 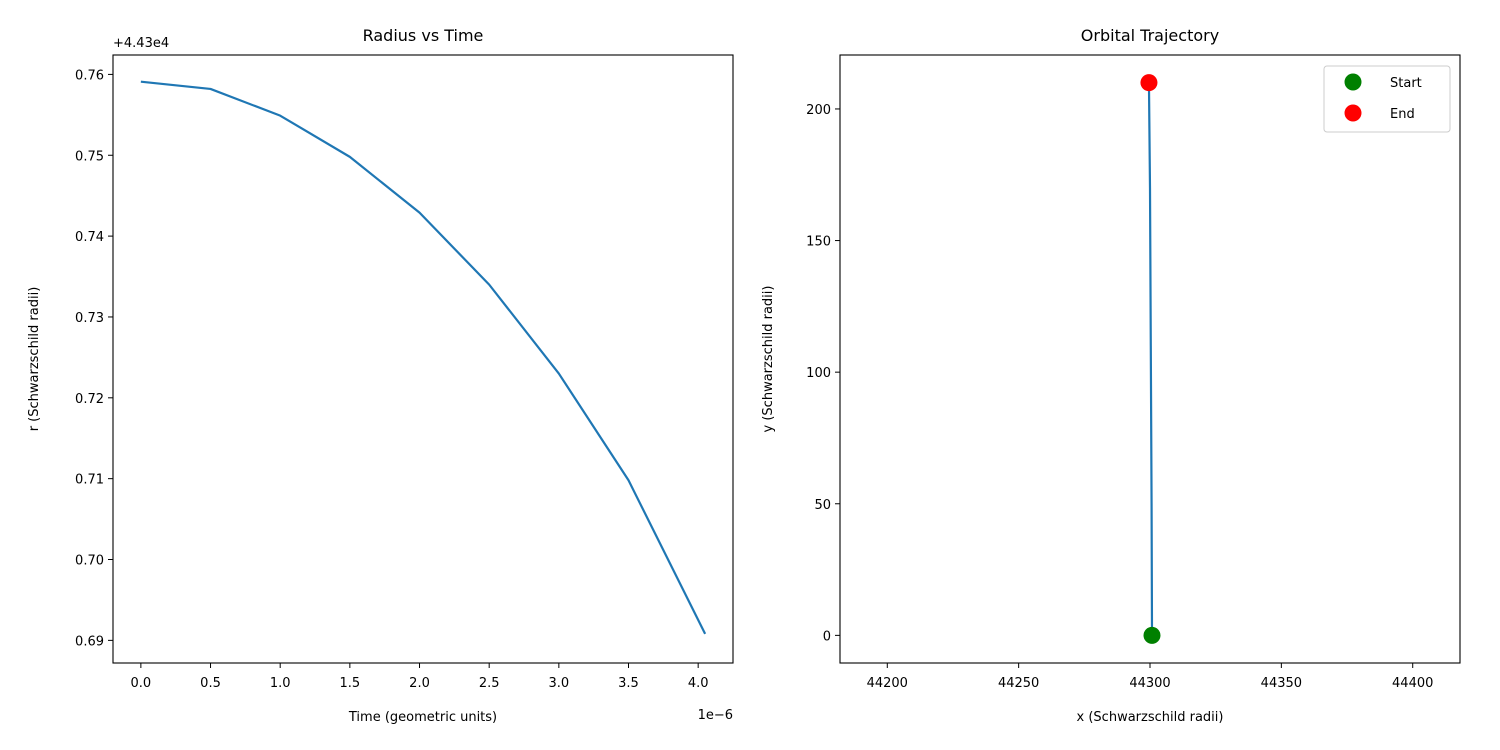 What do you see at coordinates (1353, 82) in the screenshot?
I see `right-legend-swatch-start` at bounding box center [1353, 82].